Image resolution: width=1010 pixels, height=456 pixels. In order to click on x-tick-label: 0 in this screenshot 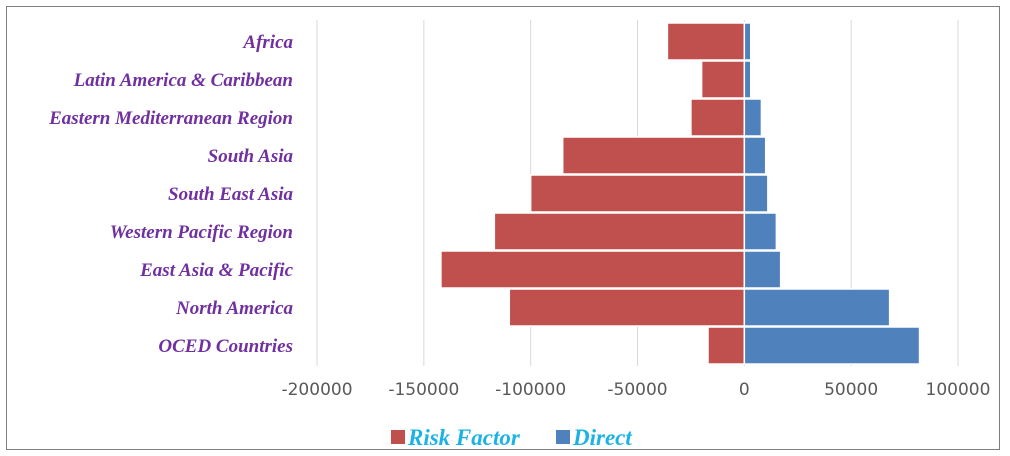, I will do `click(744, 390)`.